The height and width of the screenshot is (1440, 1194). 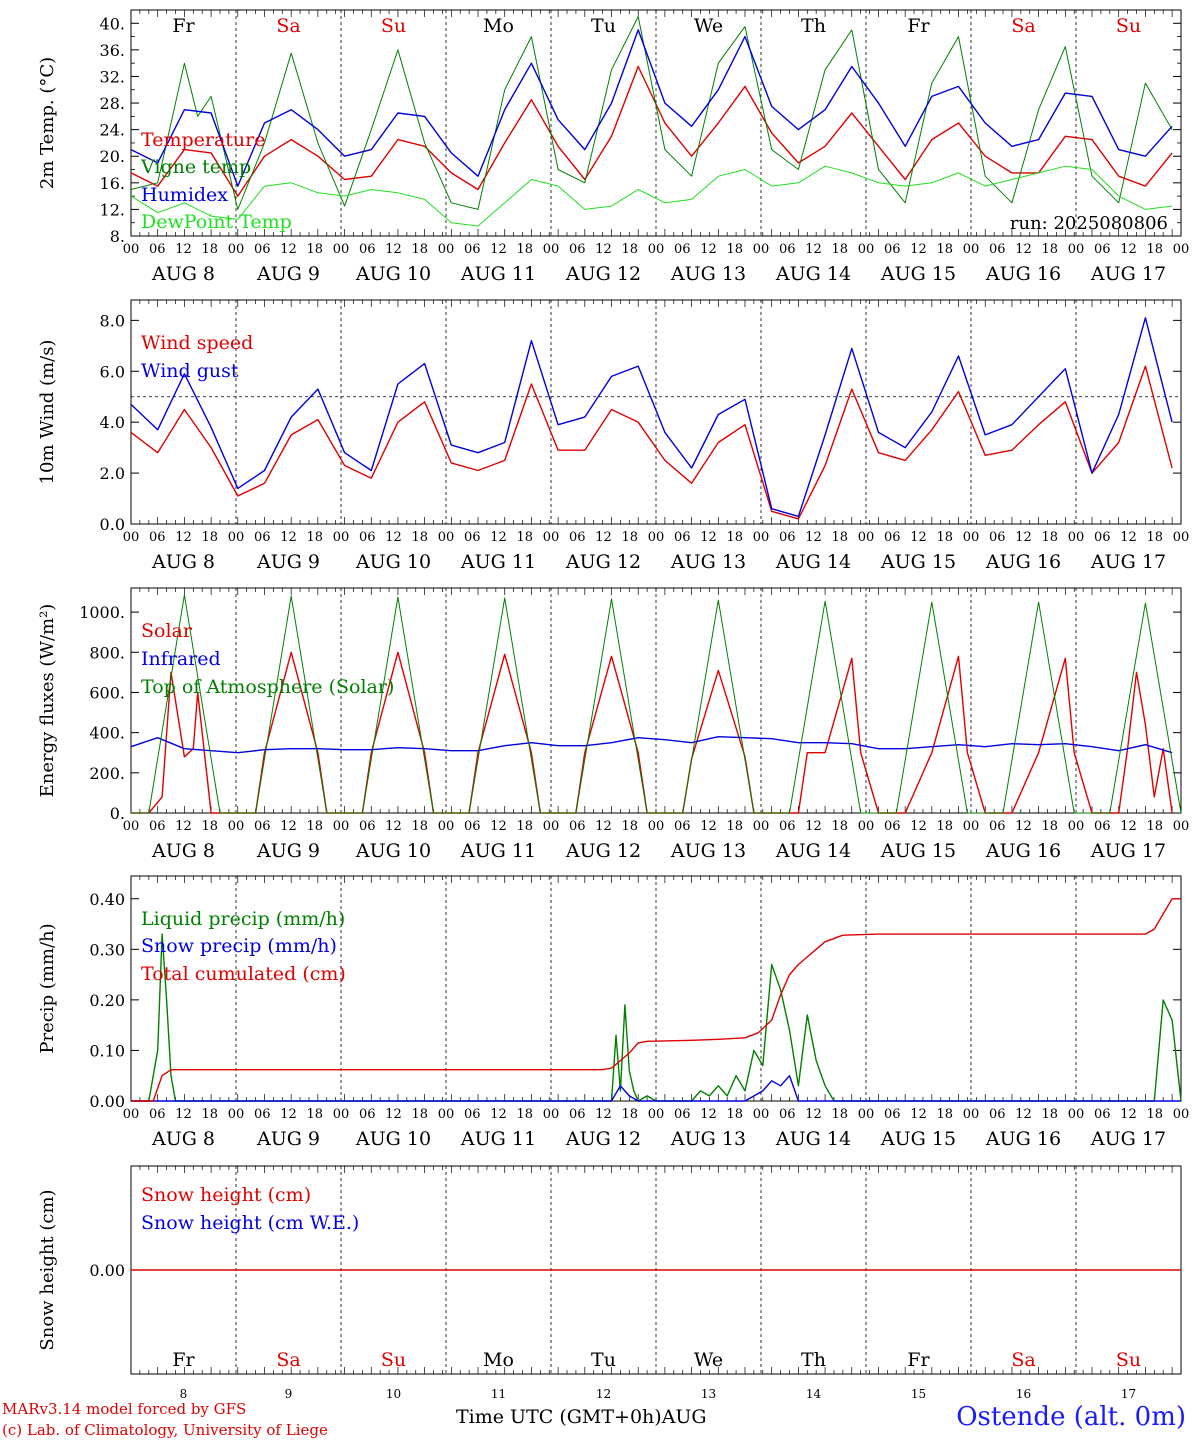 I want to click on panel-frame, so click(x=656, y=700).